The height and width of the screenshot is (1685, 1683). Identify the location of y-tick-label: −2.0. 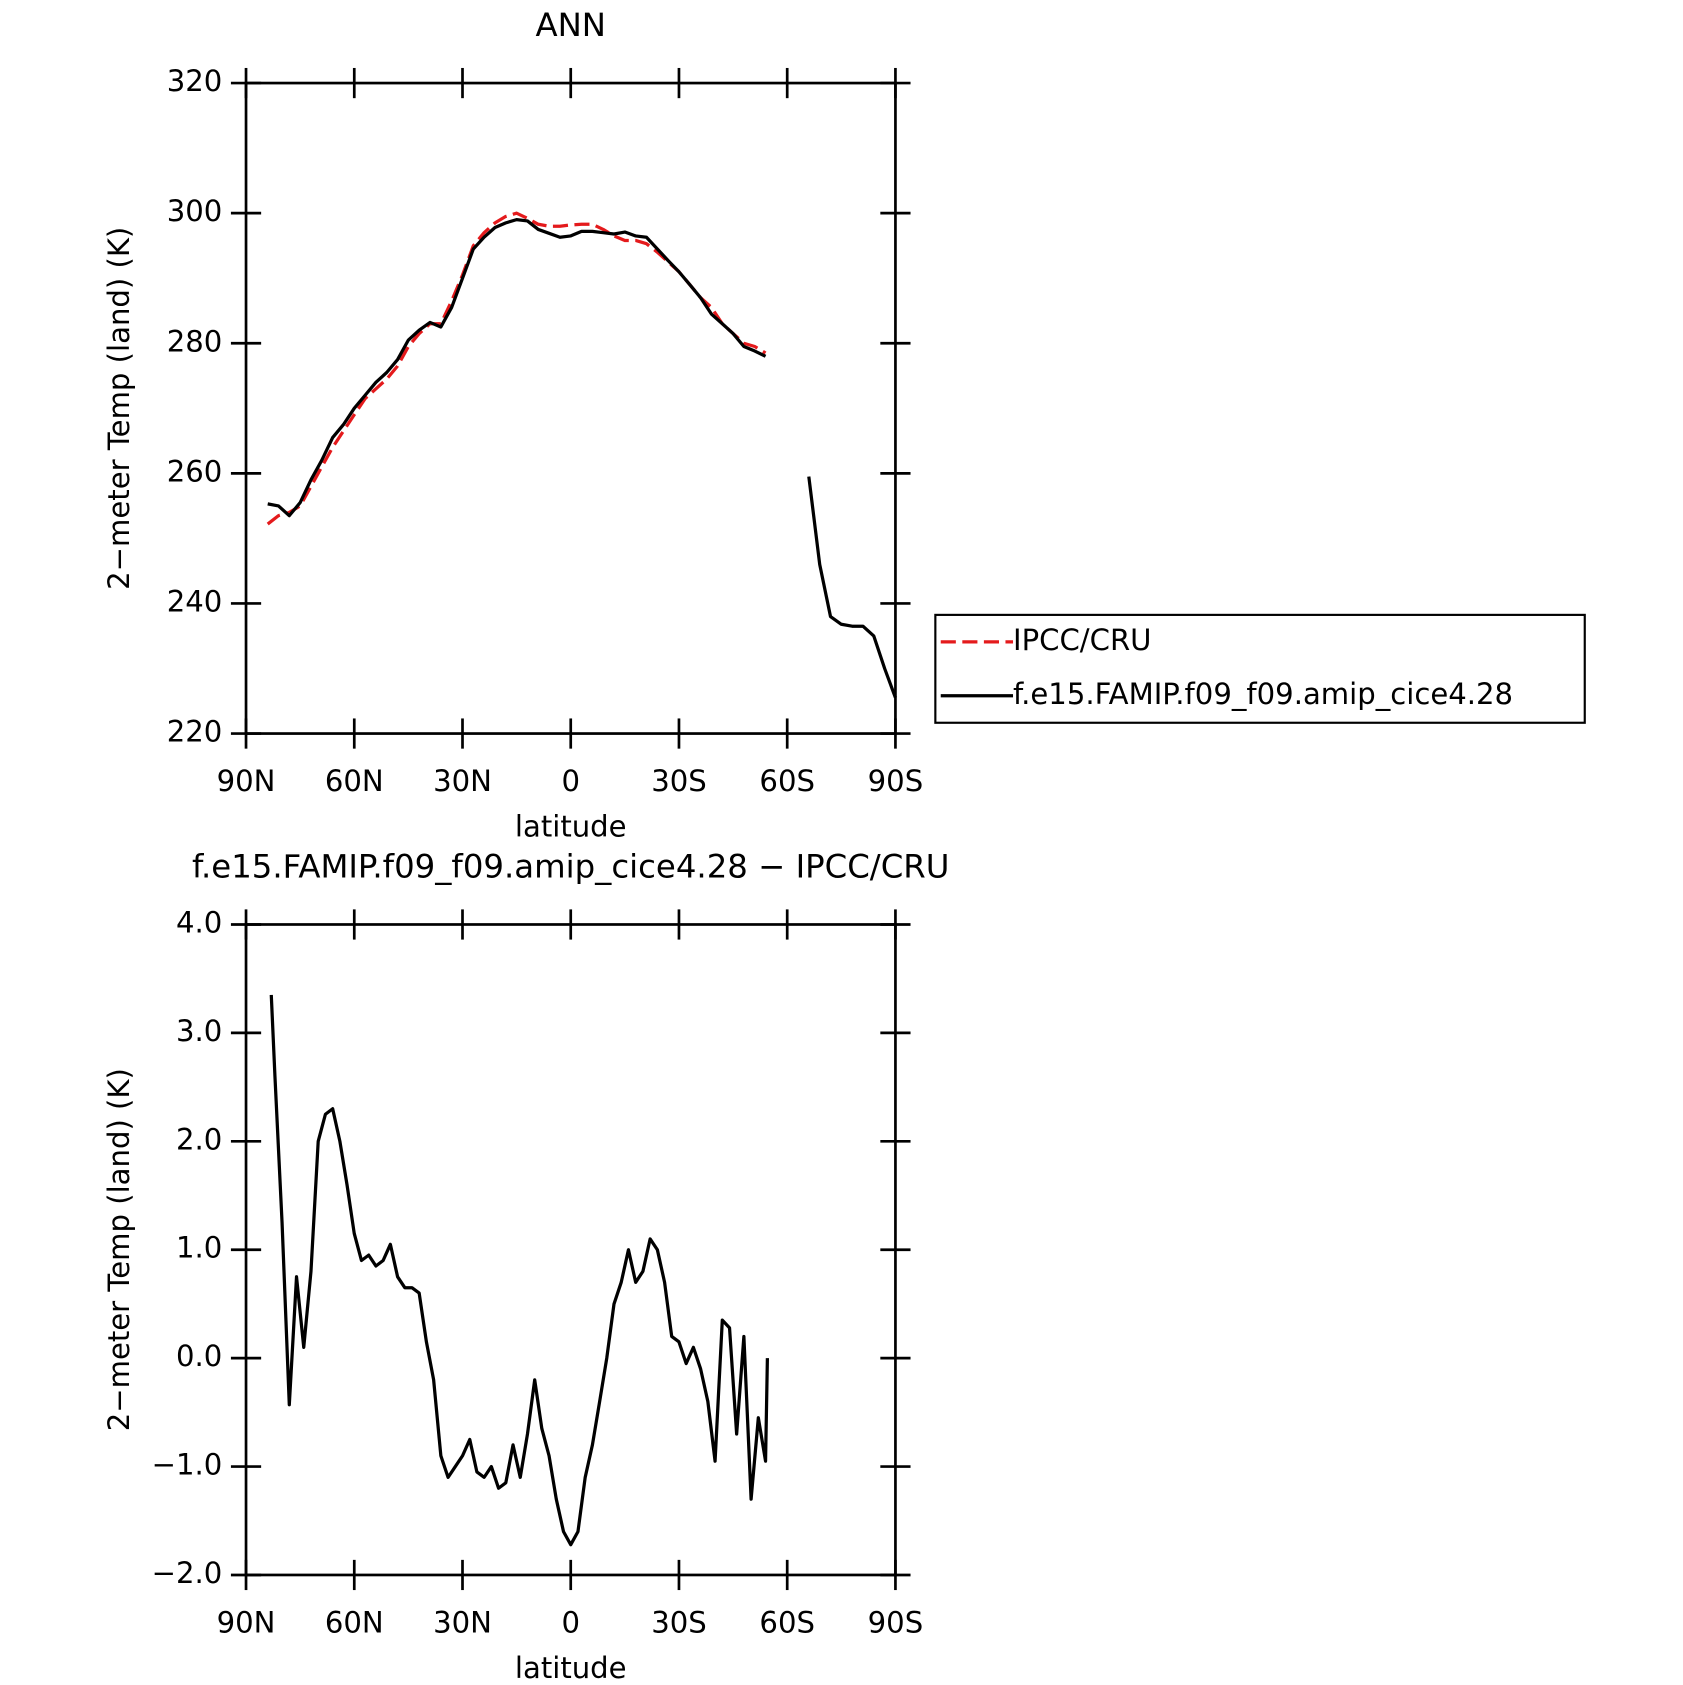
(187, 1573).